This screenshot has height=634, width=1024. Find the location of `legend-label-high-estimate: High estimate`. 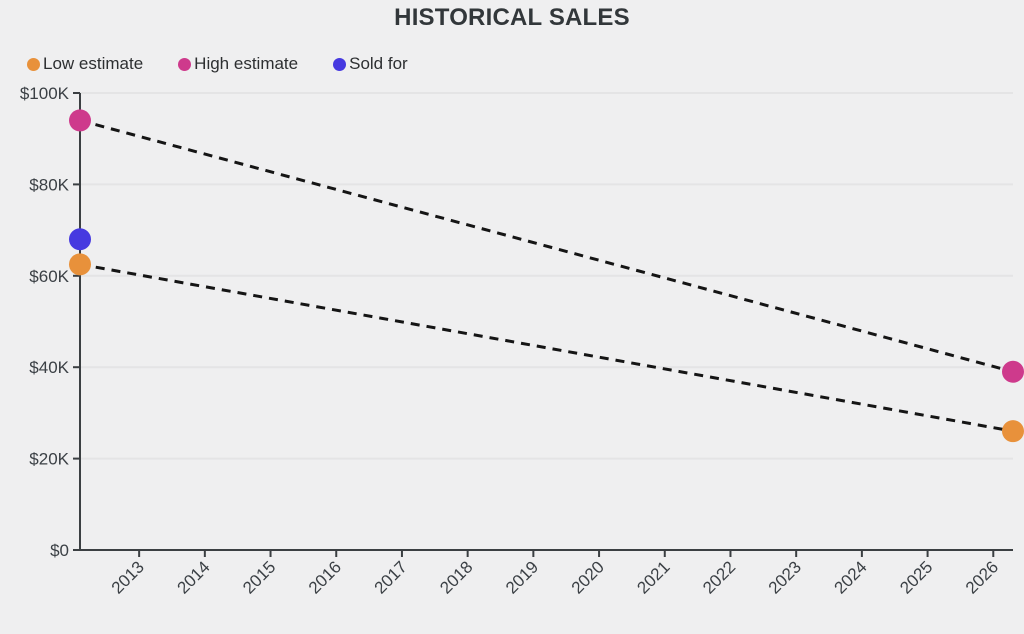

legend-label-high-estimate: High estimate is located at coordinates (246, 63).